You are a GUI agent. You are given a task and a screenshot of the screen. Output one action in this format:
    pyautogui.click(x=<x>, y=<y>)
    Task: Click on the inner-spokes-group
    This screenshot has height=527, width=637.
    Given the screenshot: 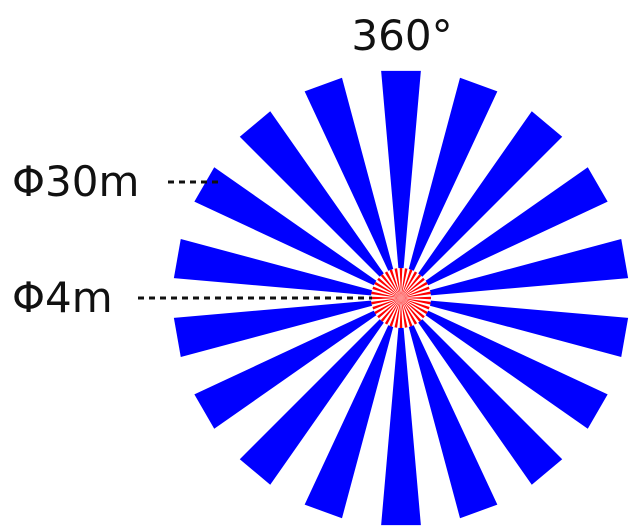 What is the action you would take?
    pyautogui.click(x=401, y=298)
    